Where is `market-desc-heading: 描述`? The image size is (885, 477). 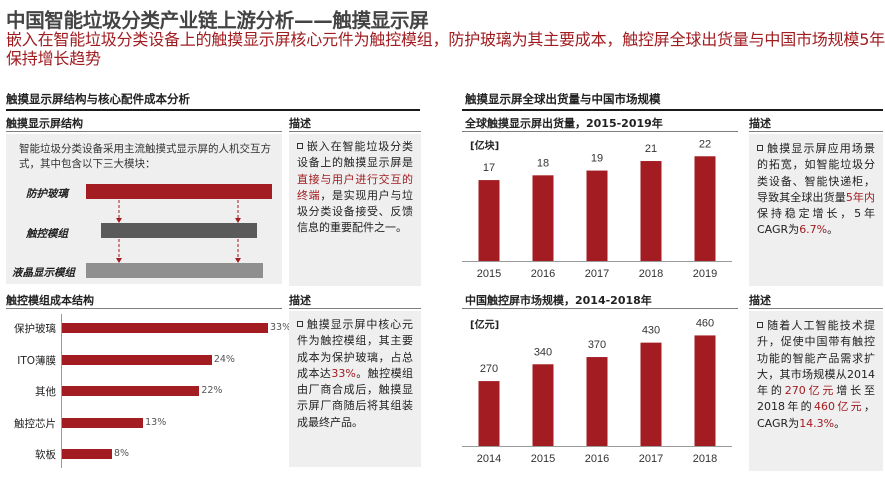
market-desc-heading: 描述 is located at coordinates (760, 300).